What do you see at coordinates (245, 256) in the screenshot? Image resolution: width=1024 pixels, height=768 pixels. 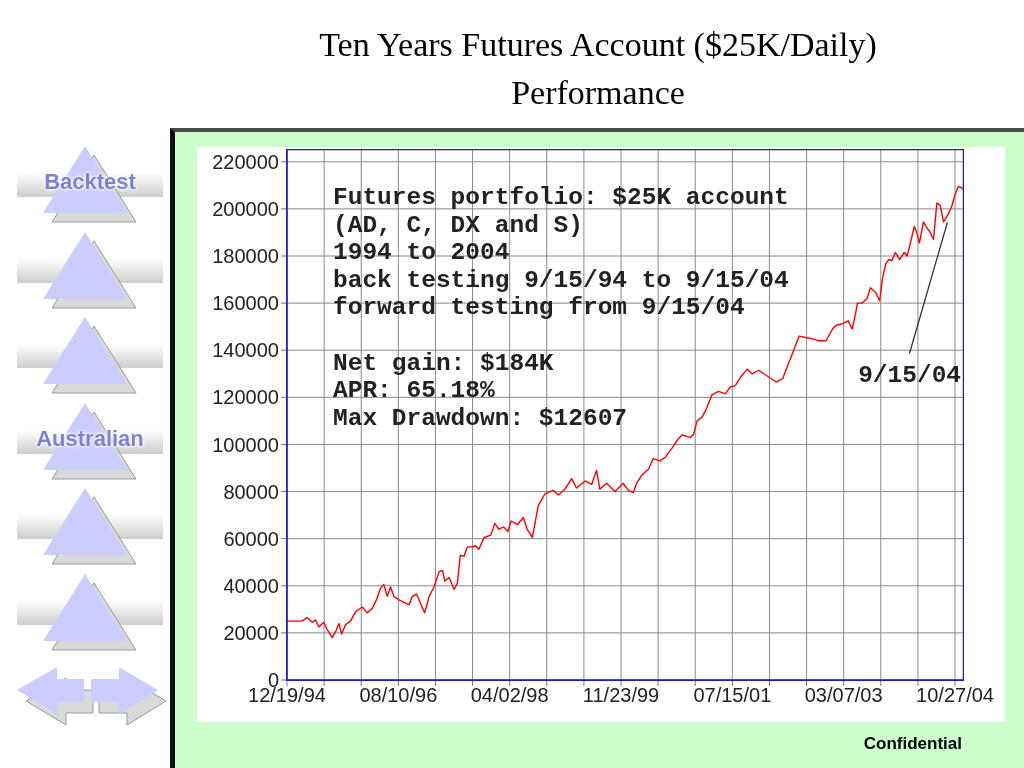 I see `y-tick-label: 180000` at bounding box center [245, 256].